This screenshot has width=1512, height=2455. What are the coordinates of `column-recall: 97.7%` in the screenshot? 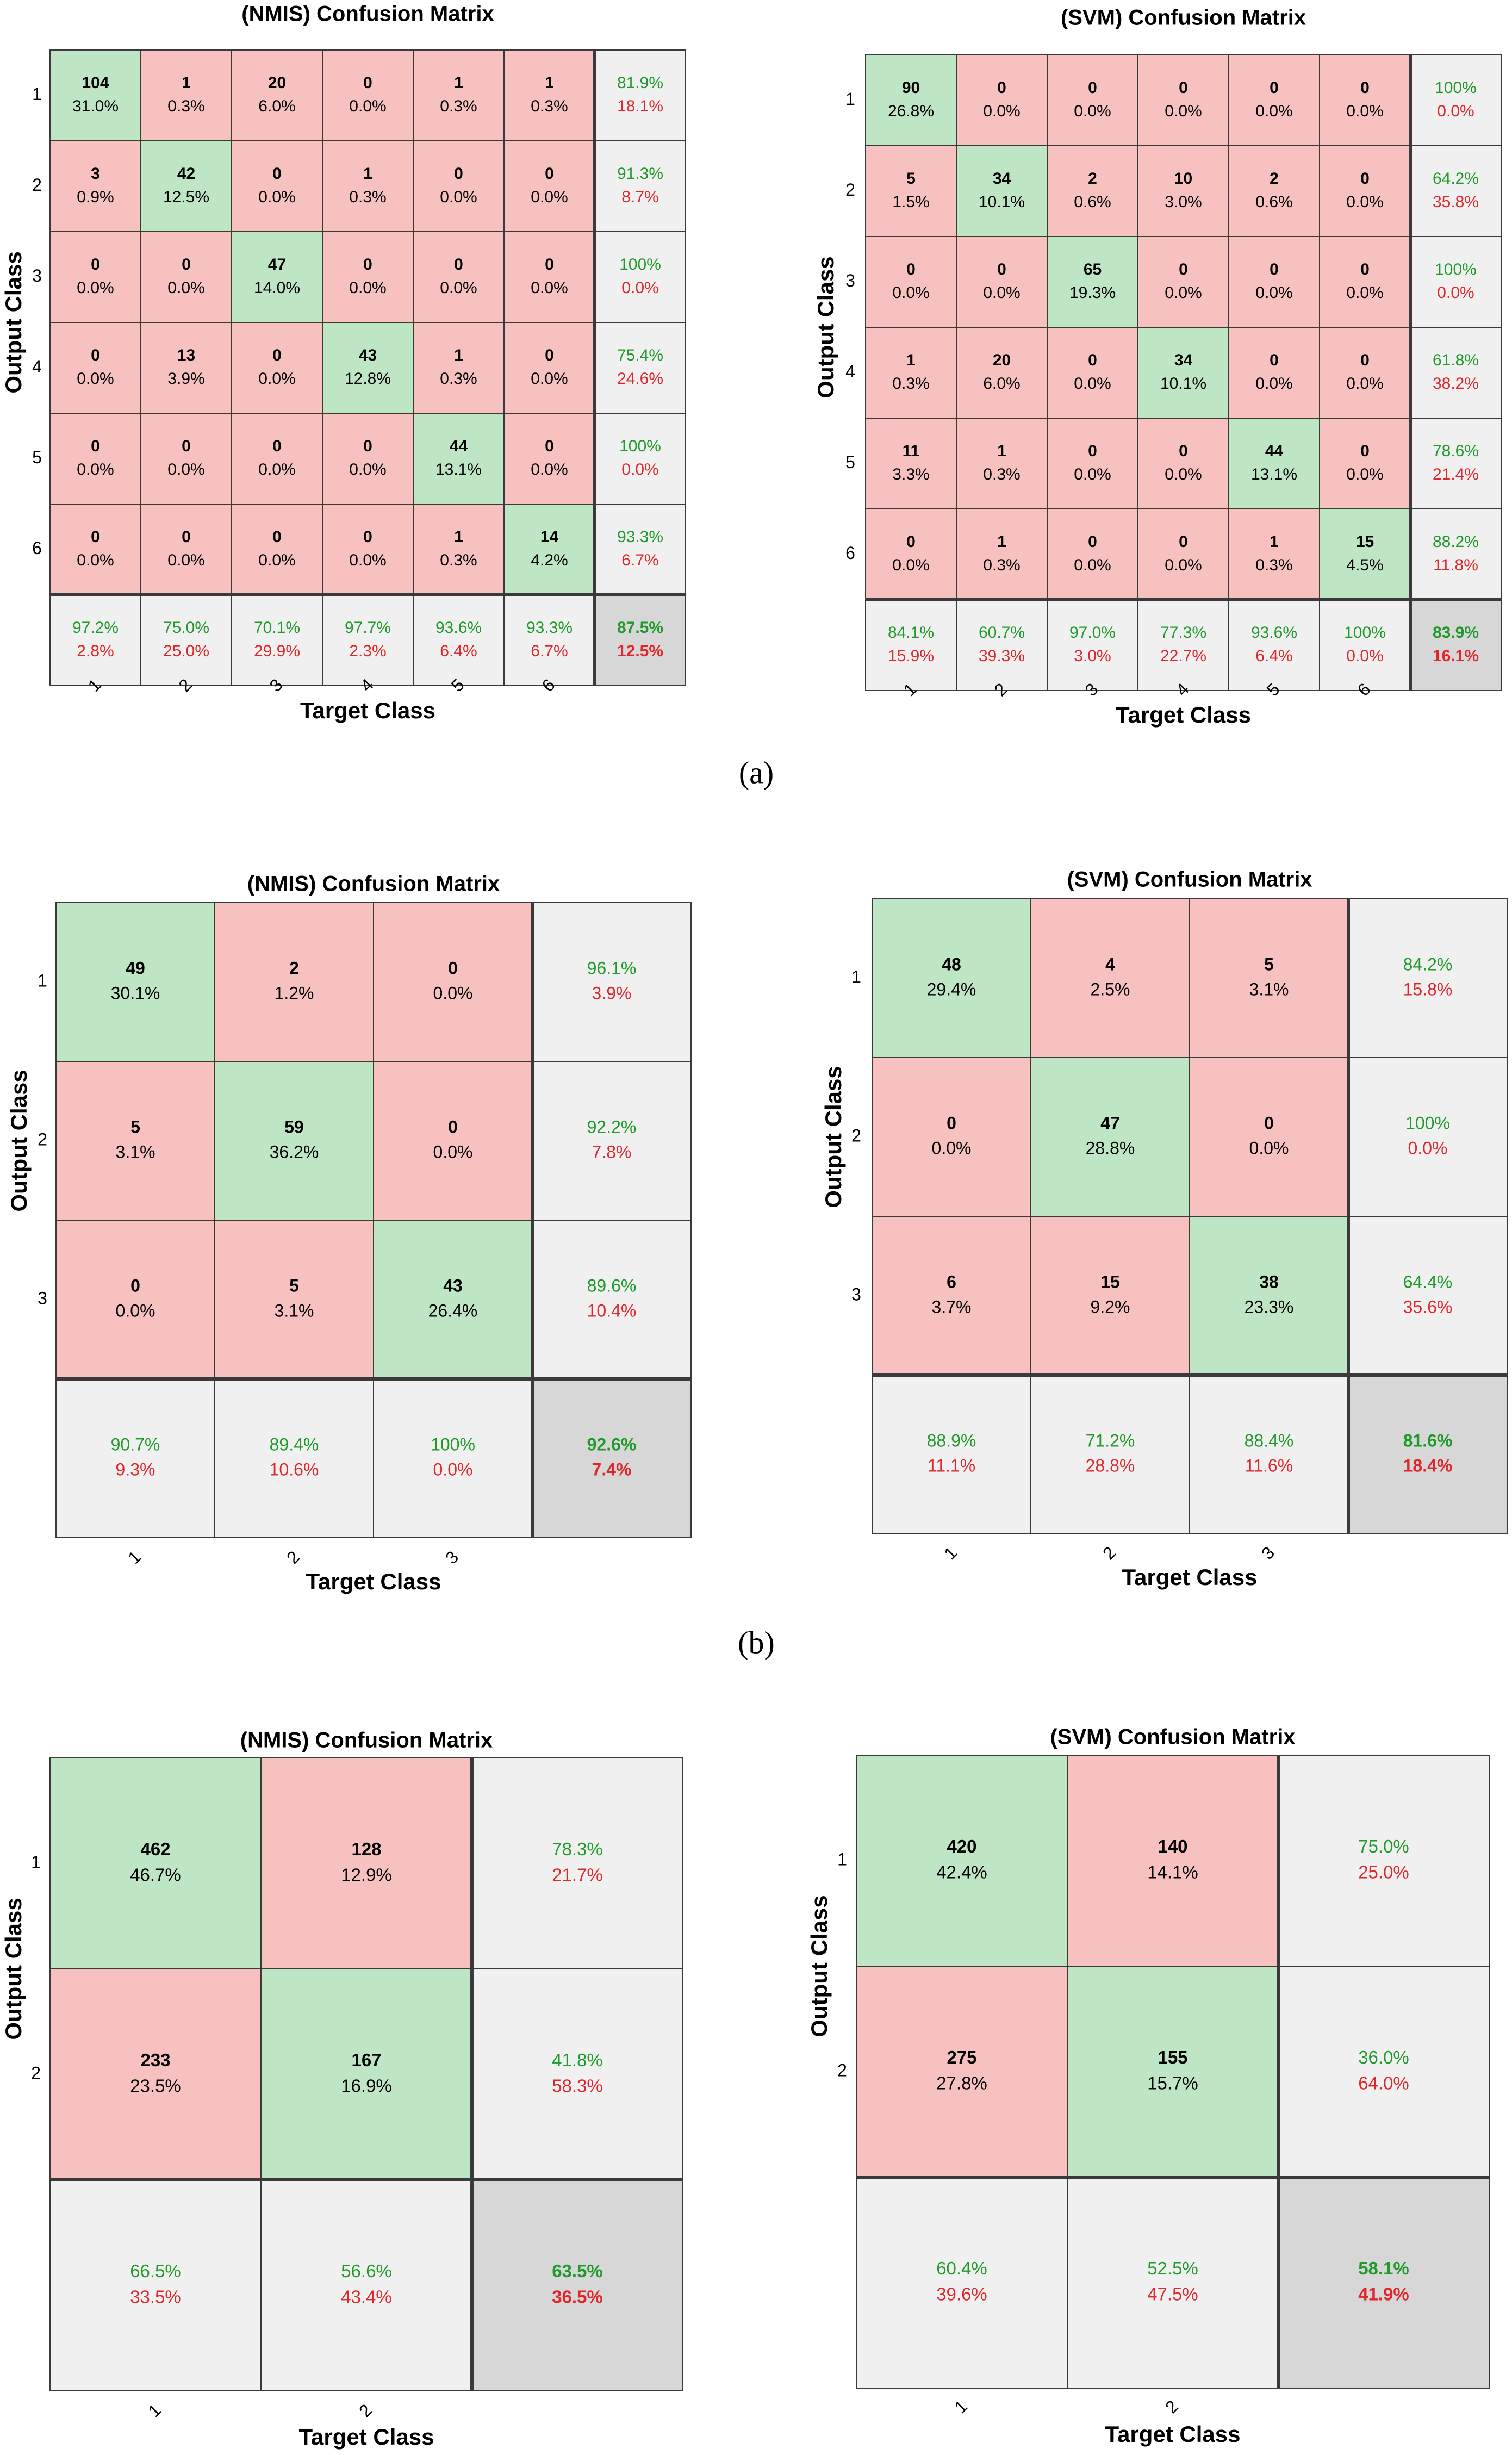 It's located at (368, 628).